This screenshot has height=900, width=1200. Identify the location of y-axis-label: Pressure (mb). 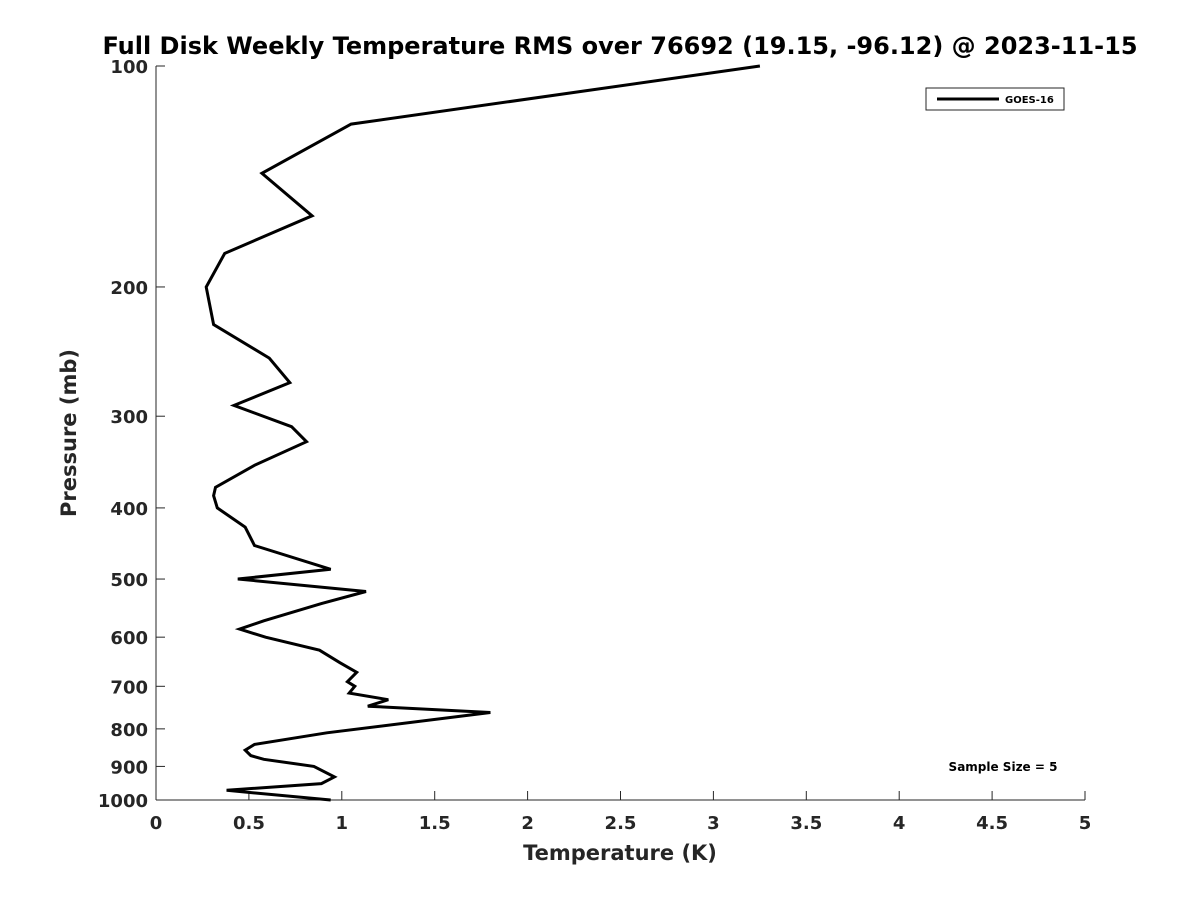
(69, 433).